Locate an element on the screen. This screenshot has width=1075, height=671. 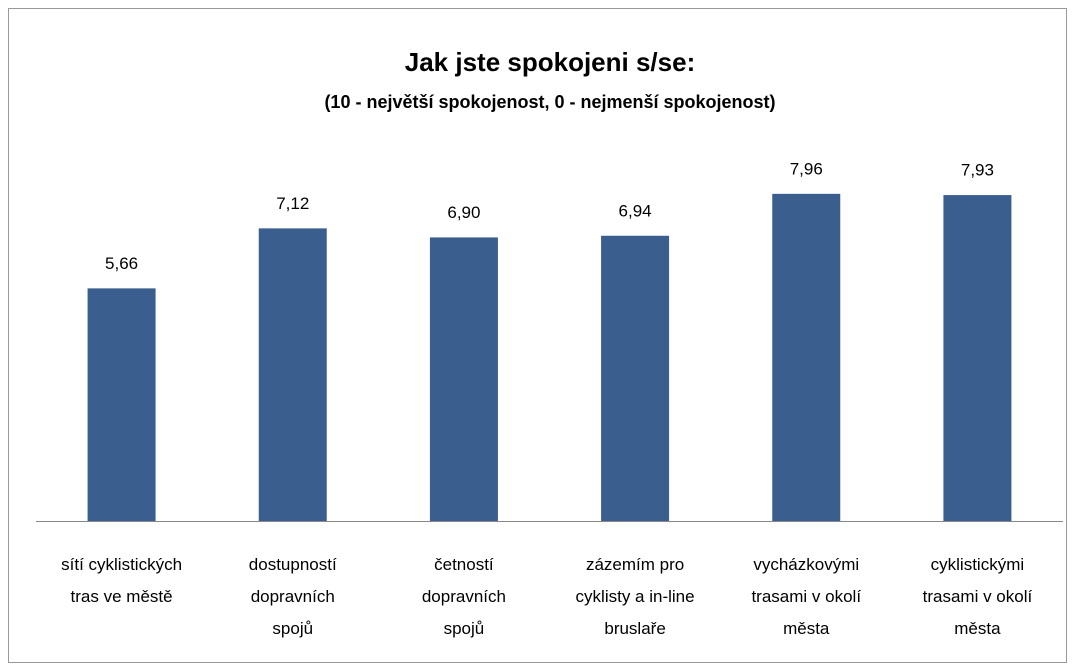
x-tick-label: dostupností dopravních spojů is located at coordinates (292, 596).